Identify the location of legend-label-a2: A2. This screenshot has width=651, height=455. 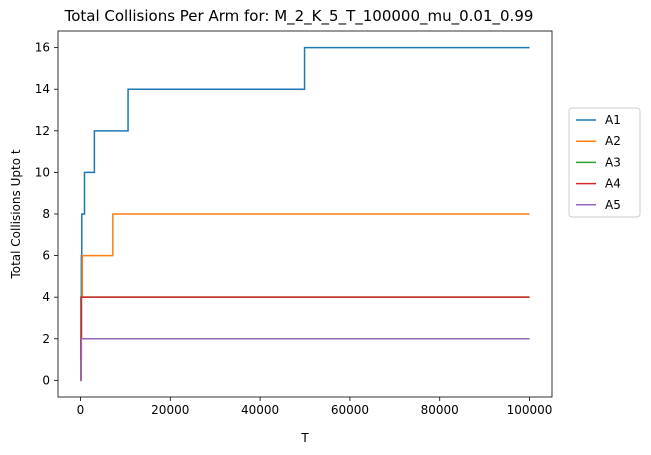
(613, 141).